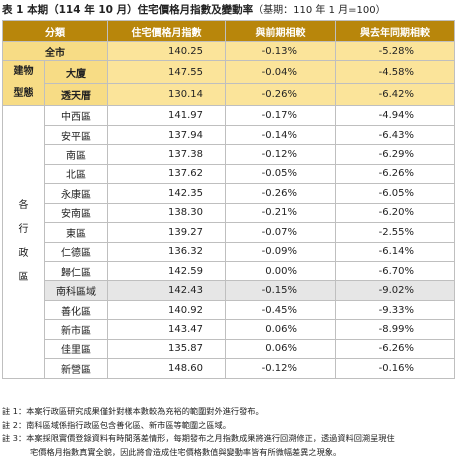 The height and width of the screenshot is (470, 457). Describe the element at coordinates (395, 310) in the screenshot. I see `row-yoy: -9.33%` at that location.